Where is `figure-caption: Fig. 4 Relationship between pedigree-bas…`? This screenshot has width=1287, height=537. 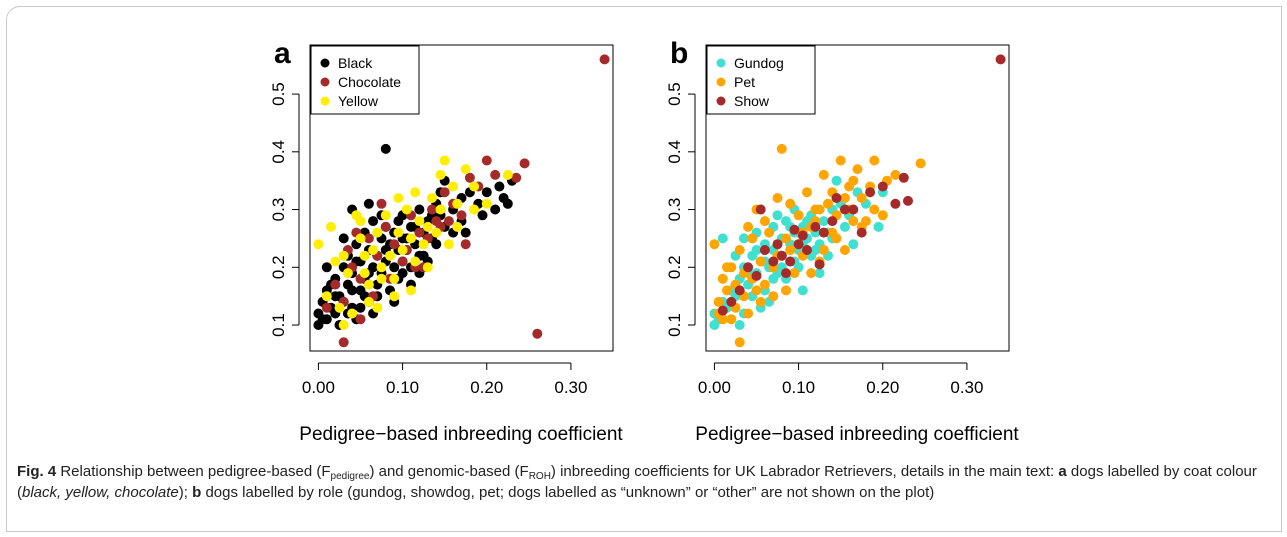
figure-caption: Fig. 4 Relationship between pedigree-bas… is located at coordinates (644, 482).